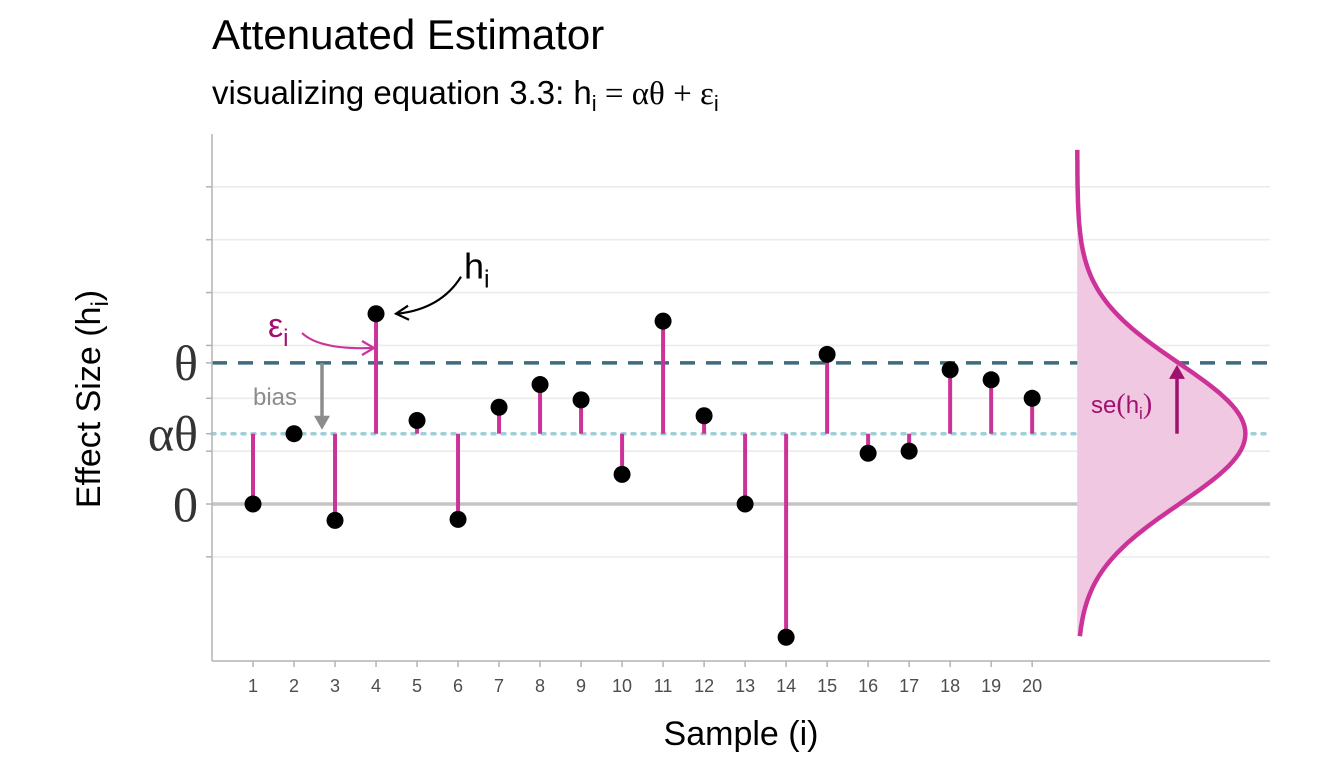 The height and width of the screenshot is (768, 1344). Describe the element at coordinates (581, 686) in the screenshot. I see `x-tick-label-9: 9` at that location.